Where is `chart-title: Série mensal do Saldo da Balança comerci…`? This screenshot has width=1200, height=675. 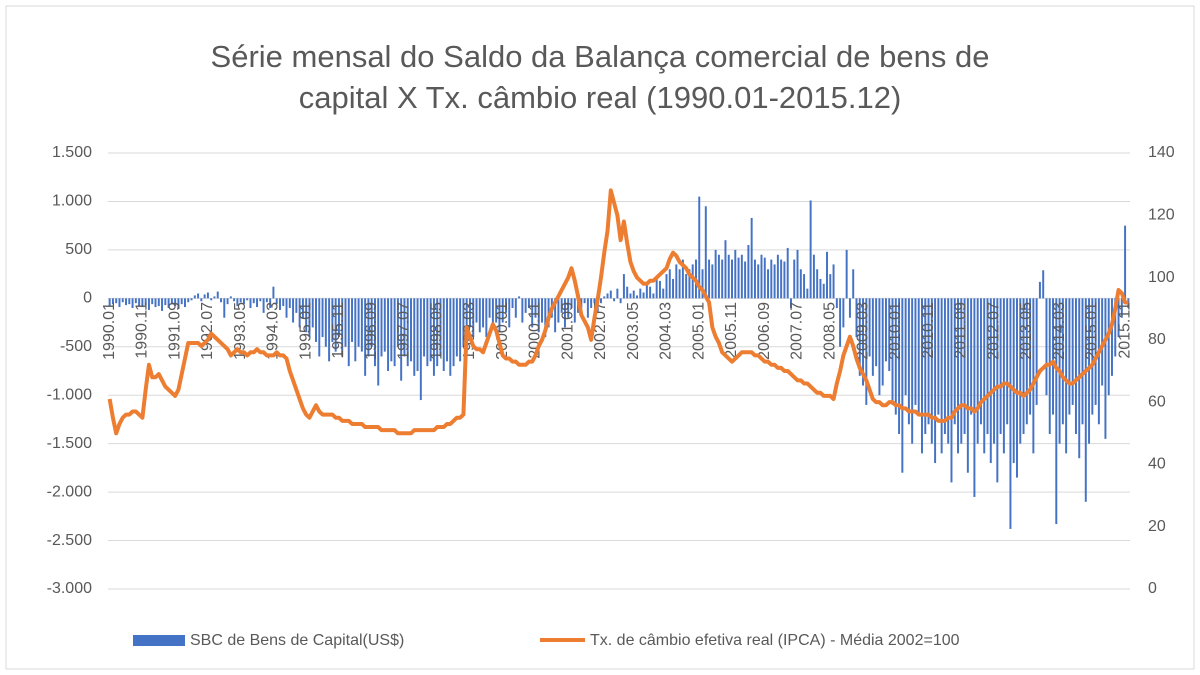 chart-title: Série mensal do Saldo da Balança comerci… is located at coordinates (600, 77).